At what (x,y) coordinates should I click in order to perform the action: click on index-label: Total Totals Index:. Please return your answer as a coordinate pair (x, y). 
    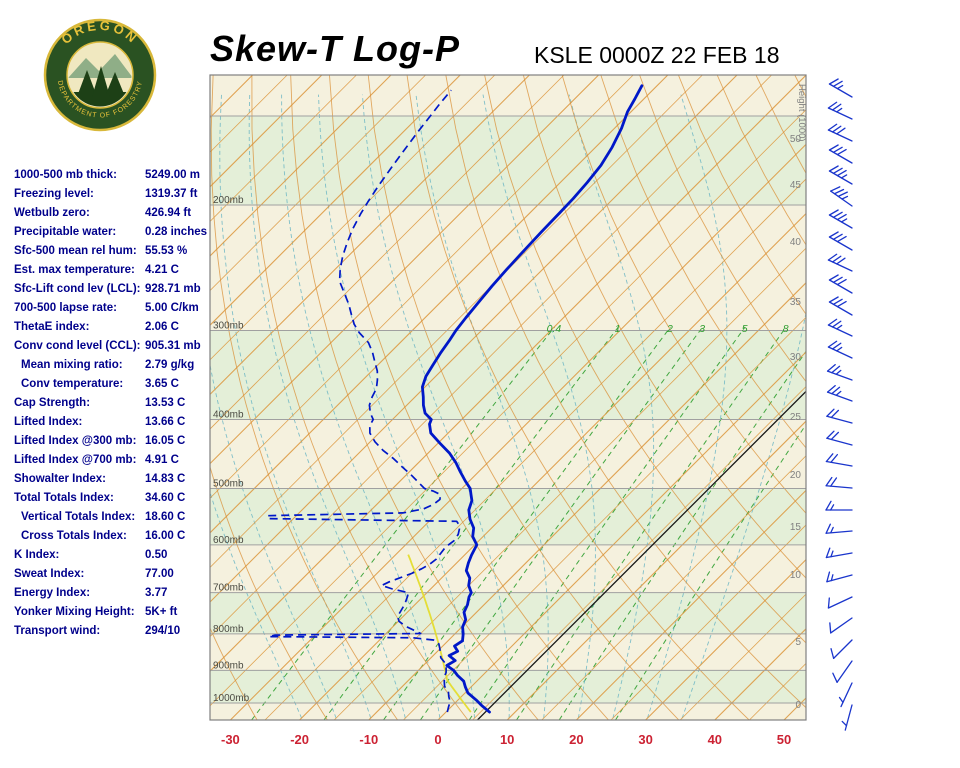
    Looking at the image, I should click on (64, 498).